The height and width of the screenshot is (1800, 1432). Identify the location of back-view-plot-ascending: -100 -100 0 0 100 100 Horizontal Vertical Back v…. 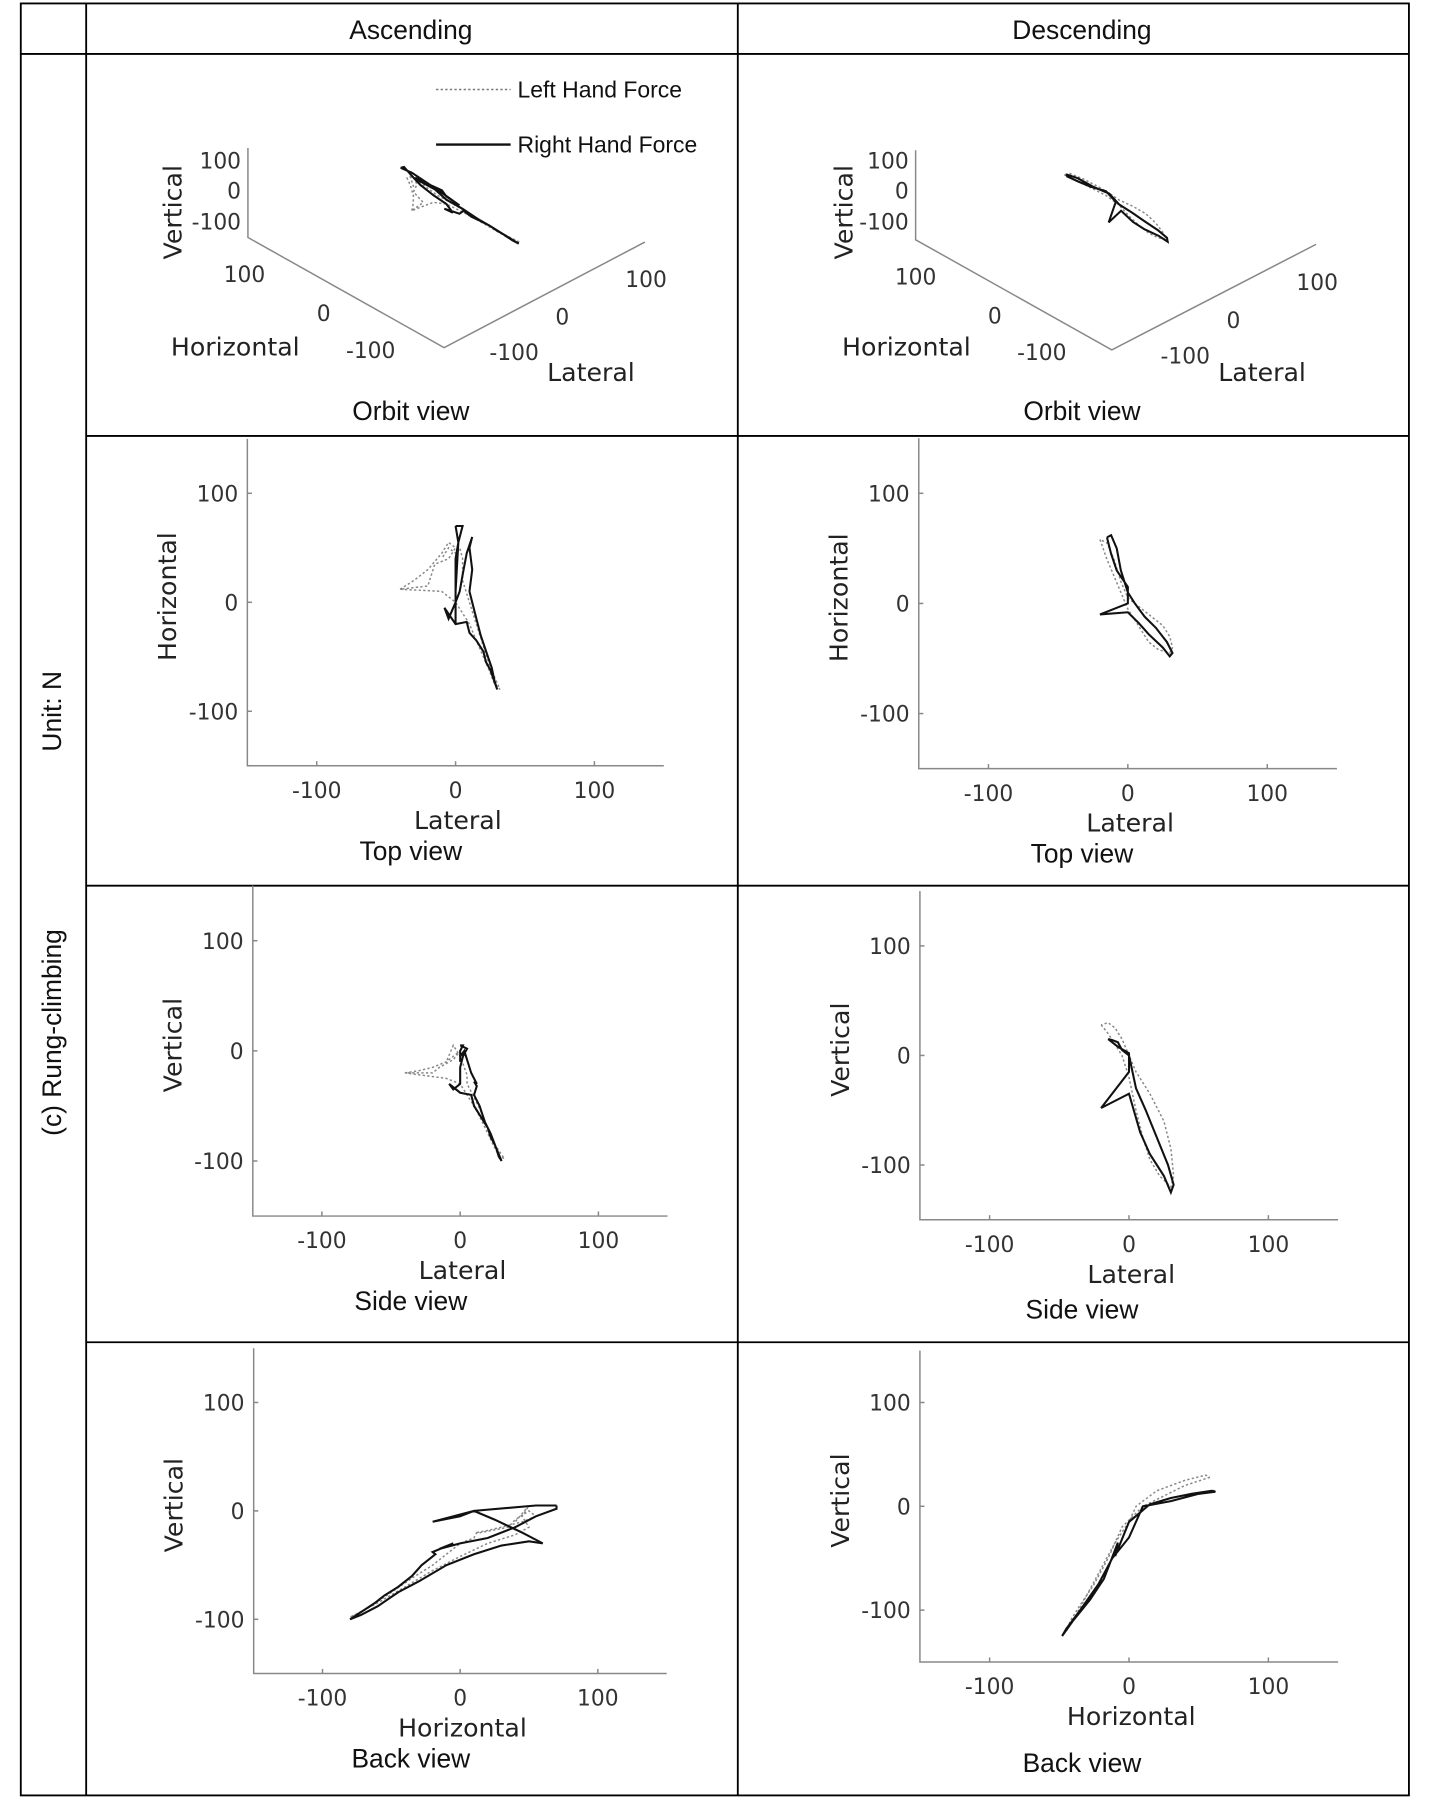
(413, 1561).